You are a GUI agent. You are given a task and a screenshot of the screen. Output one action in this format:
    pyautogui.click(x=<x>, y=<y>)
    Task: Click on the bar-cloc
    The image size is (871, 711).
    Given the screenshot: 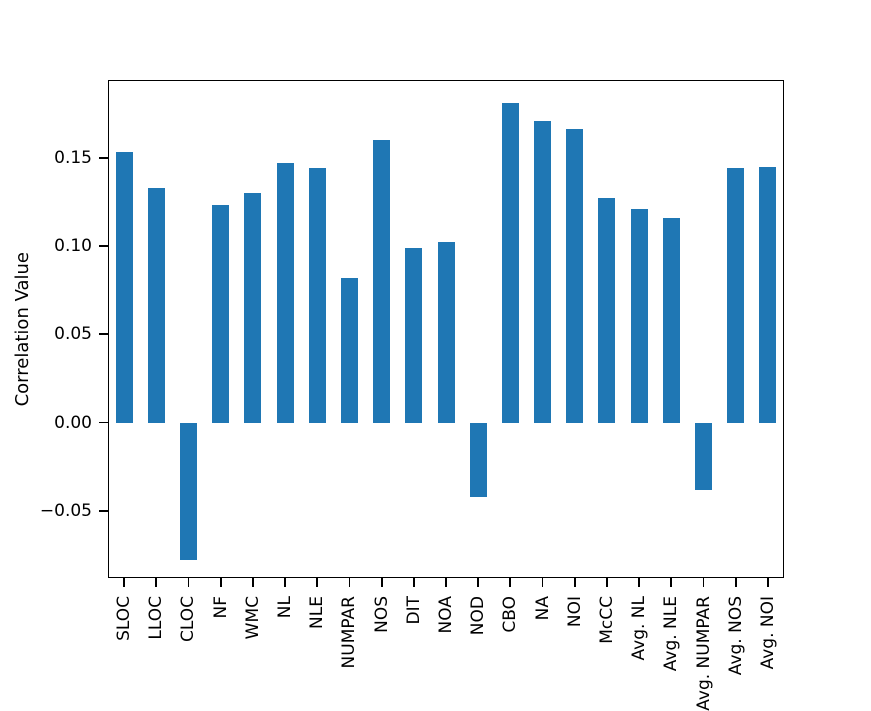 What is the action you would take?
    pyautogui.click(x=188, y=491)
    